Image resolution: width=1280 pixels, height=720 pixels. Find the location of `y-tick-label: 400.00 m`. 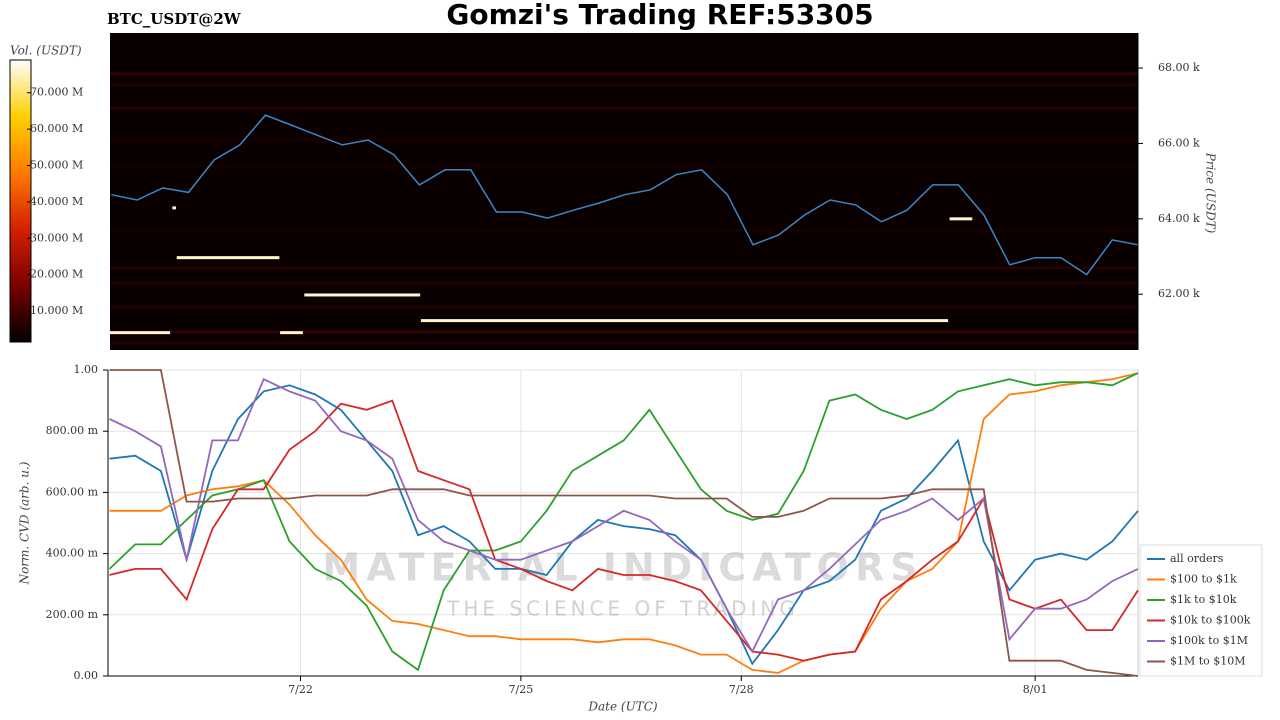

y-tick-label: 400.00 m is located at coordinates (72, 553).